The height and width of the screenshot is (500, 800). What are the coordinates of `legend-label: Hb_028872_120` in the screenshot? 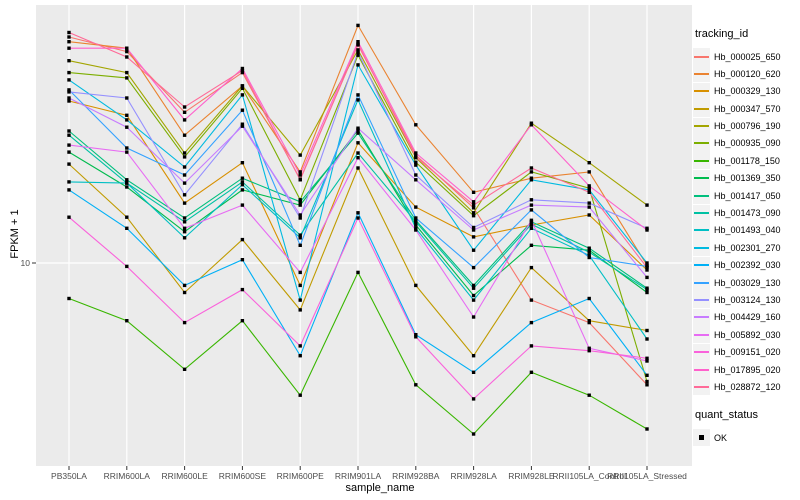 It's located at (747, 386).